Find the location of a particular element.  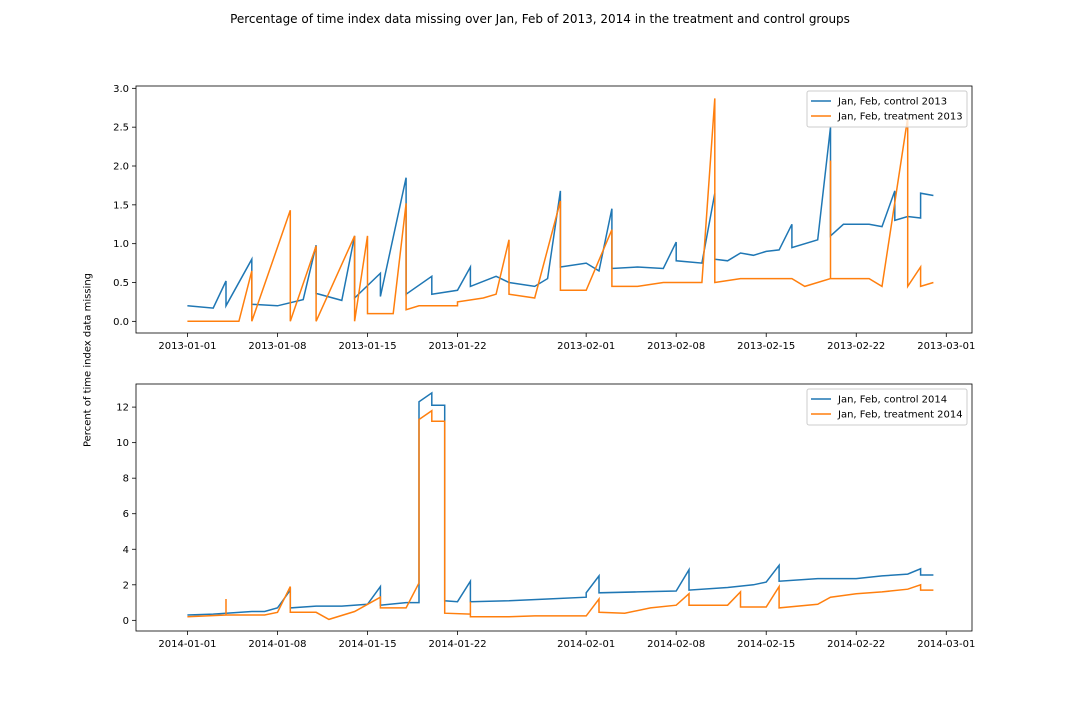

y-tick-label: 3.0 is located at coordinates (121, 89).